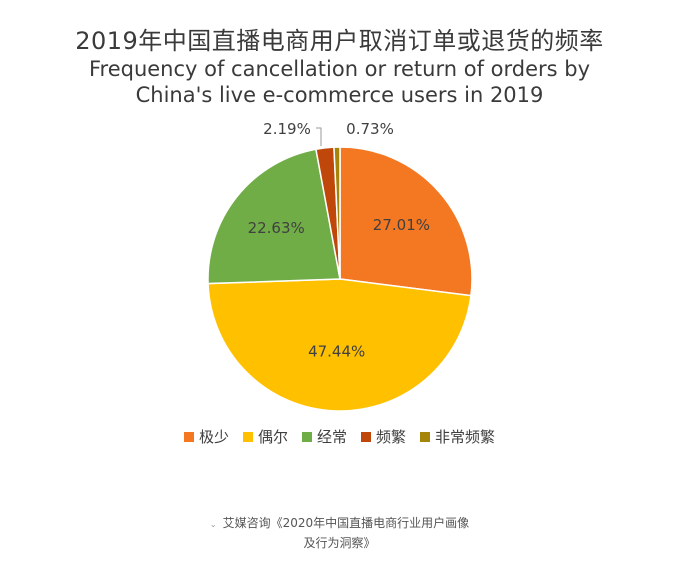 This screenshot has width=679, height=567. Describe the element at coordinates (272, 437) in the screenshot. I see `legend-label-occasionally: 偶尔` at that location.